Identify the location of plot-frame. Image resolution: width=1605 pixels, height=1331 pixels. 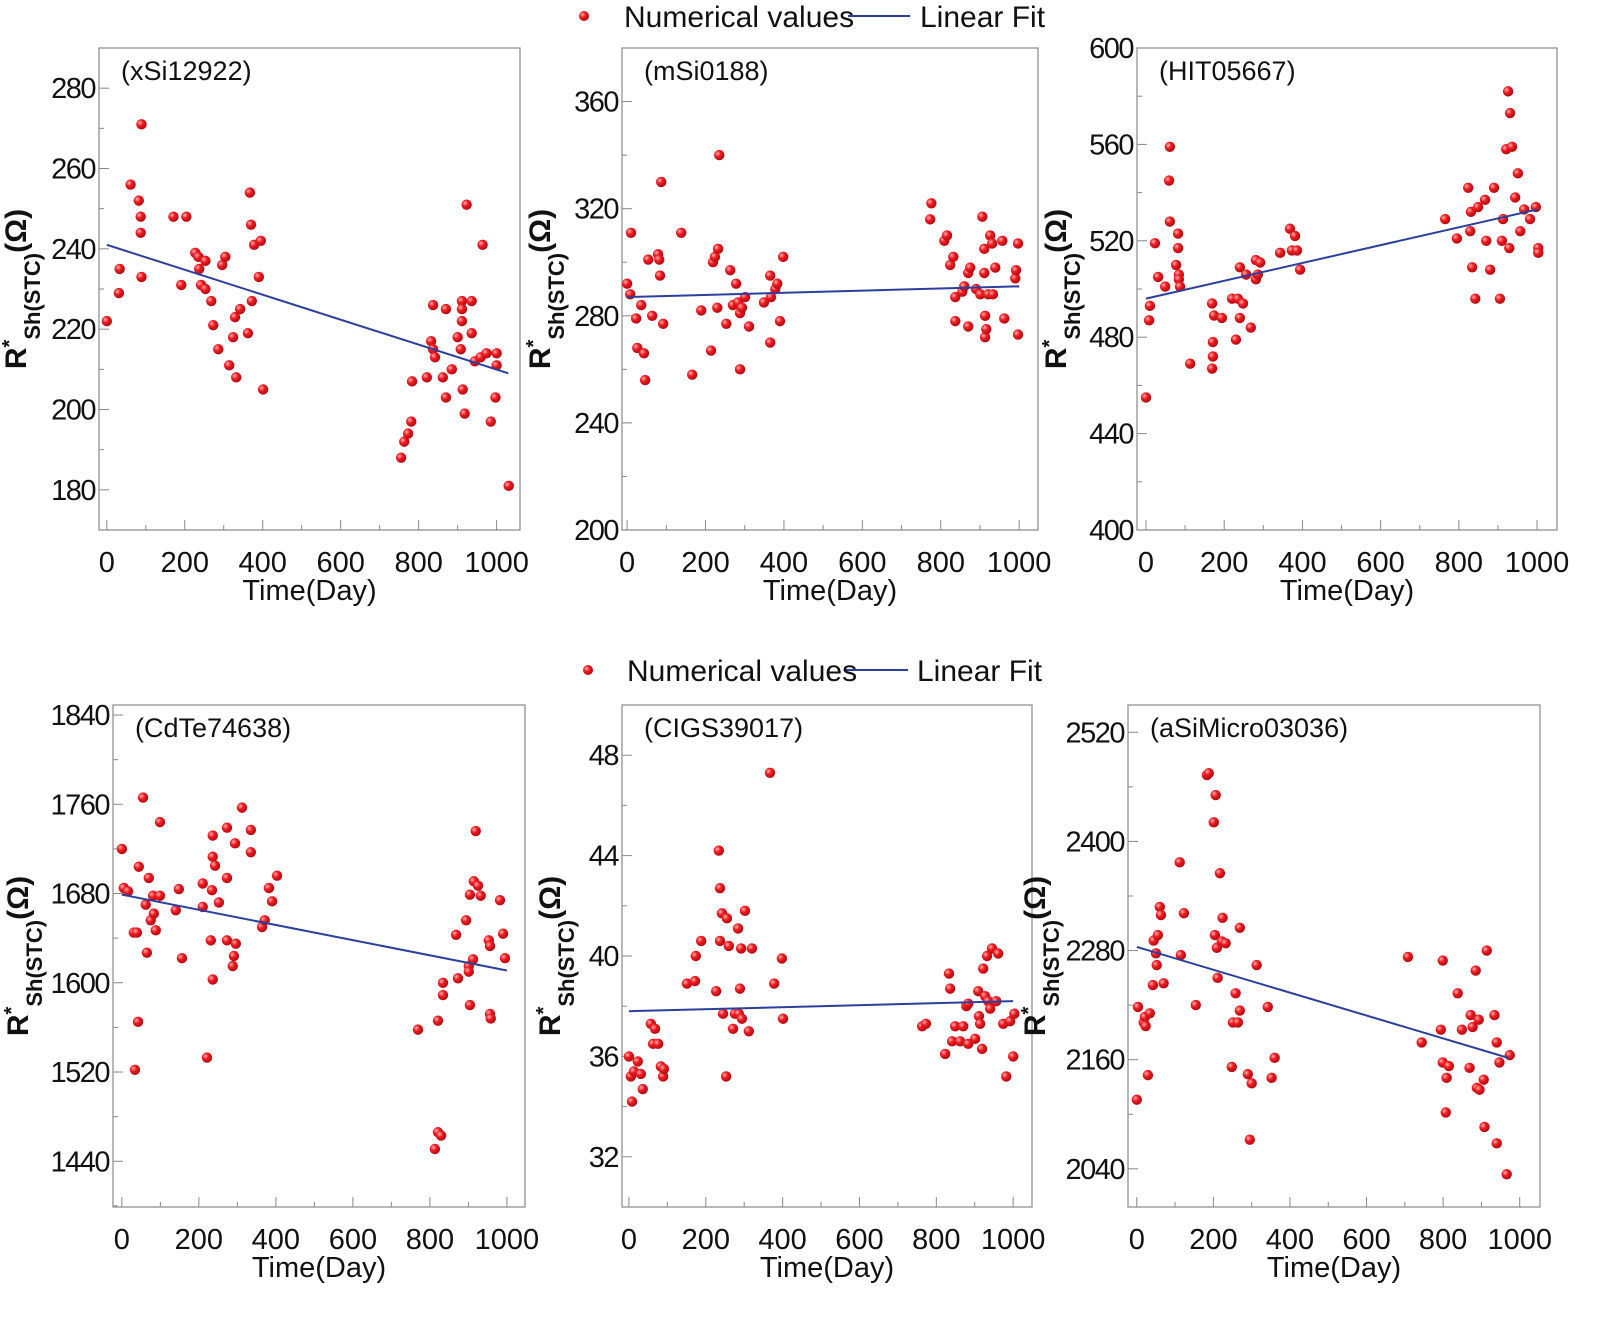
(830, 289).